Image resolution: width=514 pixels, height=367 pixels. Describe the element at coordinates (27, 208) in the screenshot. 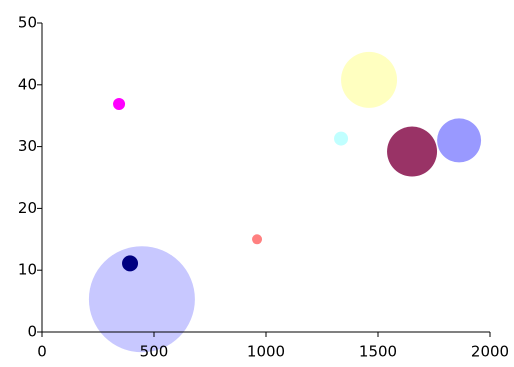

I see `y-tick-label: 20` at that location.